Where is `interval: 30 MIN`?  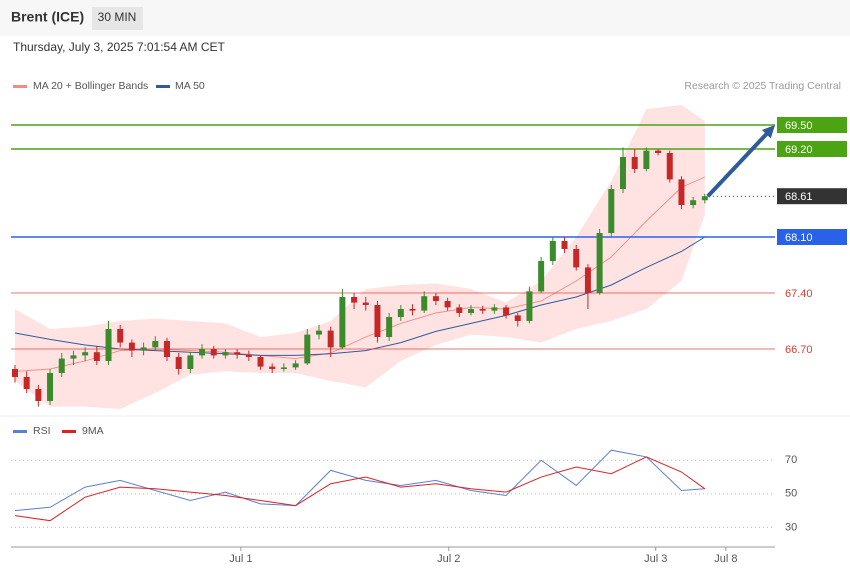
interval: 30 MIN is located at coordinates (117, 17).